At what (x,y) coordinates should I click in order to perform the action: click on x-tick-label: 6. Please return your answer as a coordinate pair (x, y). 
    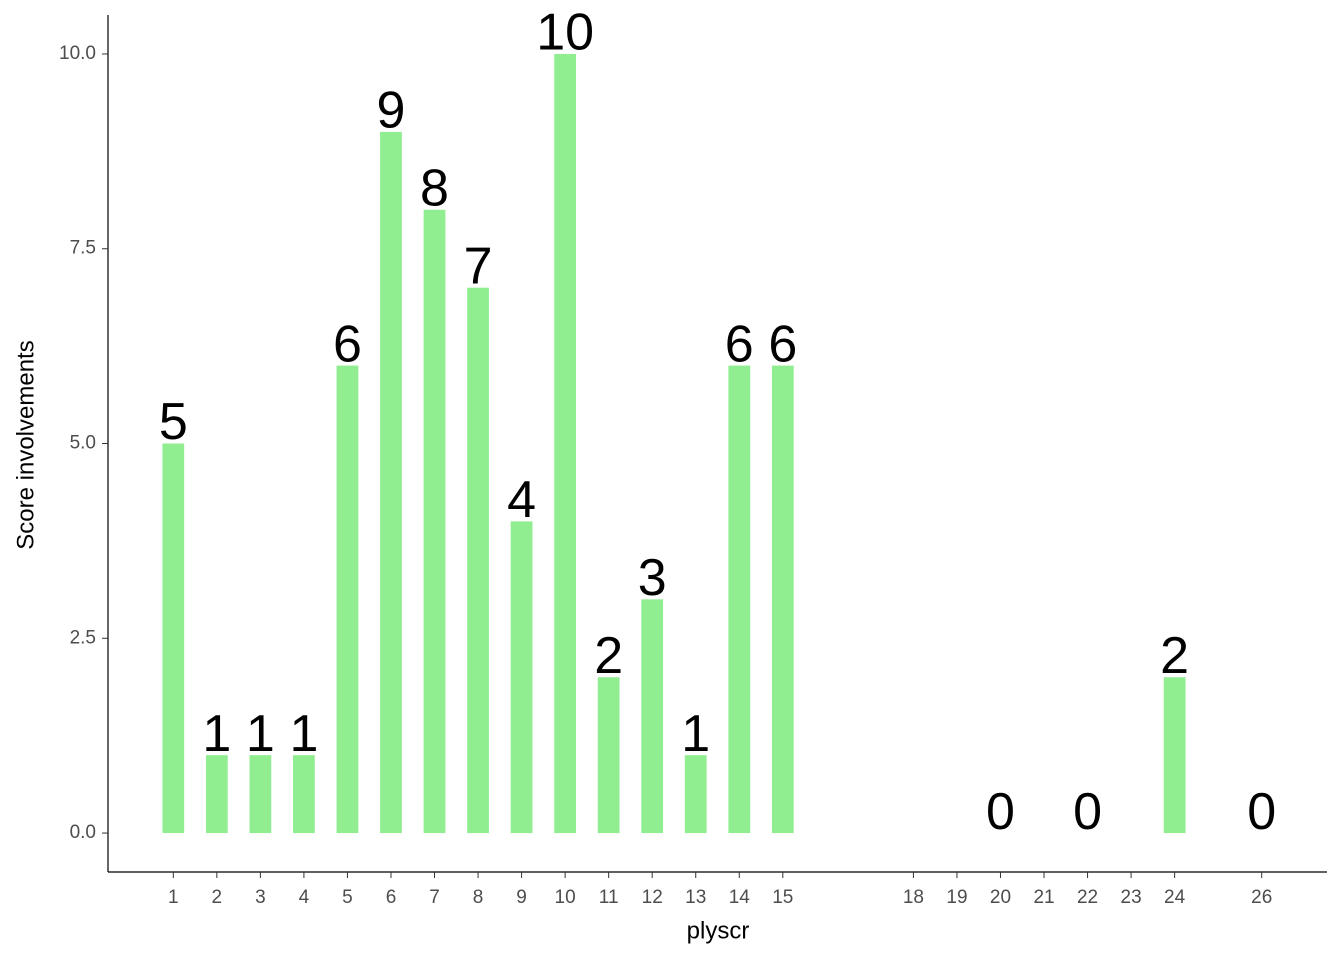
    Looking at the image, I should click on (391, 897).